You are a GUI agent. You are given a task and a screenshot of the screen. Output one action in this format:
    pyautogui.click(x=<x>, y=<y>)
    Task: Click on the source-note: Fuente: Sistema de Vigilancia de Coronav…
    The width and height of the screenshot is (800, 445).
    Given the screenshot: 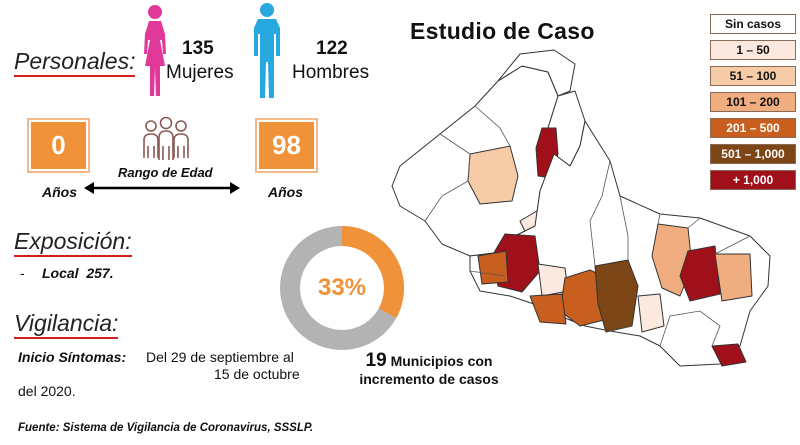 What is the action you would take?
    pyautogui.click(x=166, y=428)
    